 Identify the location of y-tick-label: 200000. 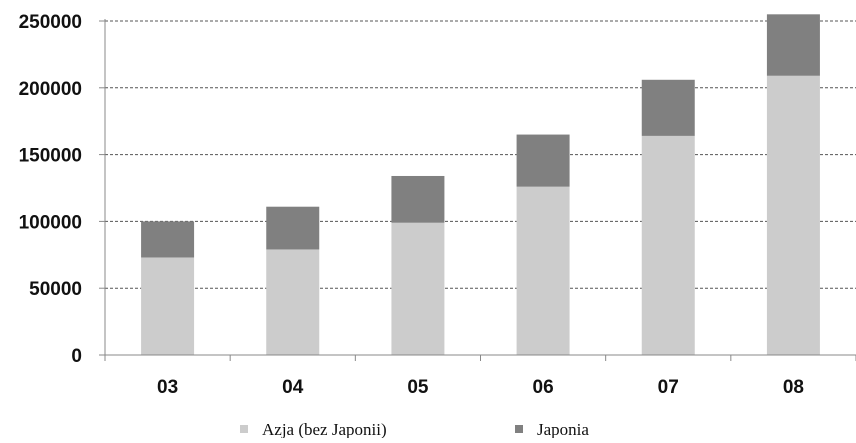
(50, 89).